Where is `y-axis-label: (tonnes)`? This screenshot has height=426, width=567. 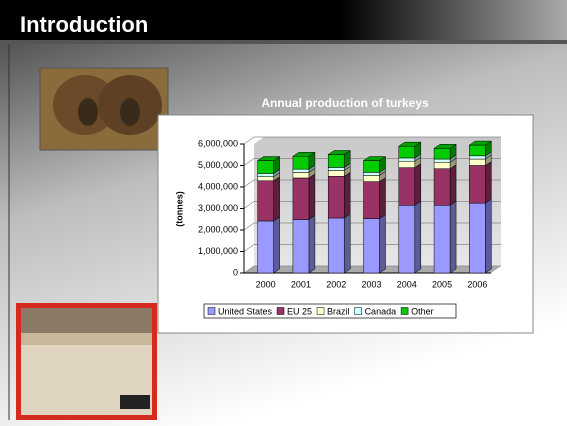
y-axis-label: (tonnes) is located at coordinates (179, 209).